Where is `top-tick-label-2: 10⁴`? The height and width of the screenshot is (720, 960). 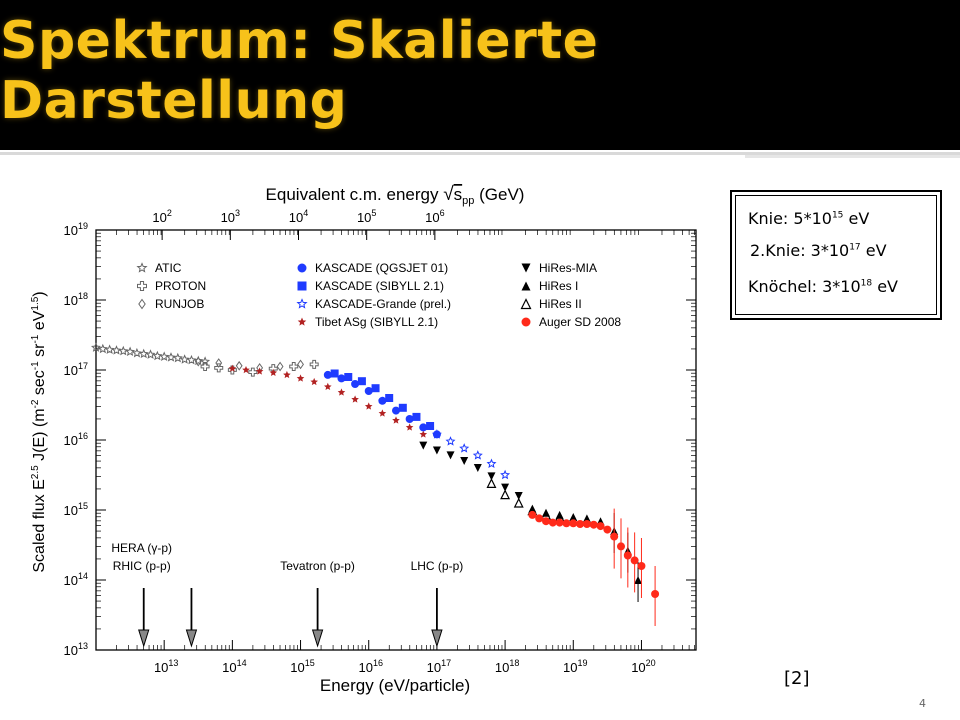
top-tick-label-2: 10⁴ is located at coordinates (298, 216).